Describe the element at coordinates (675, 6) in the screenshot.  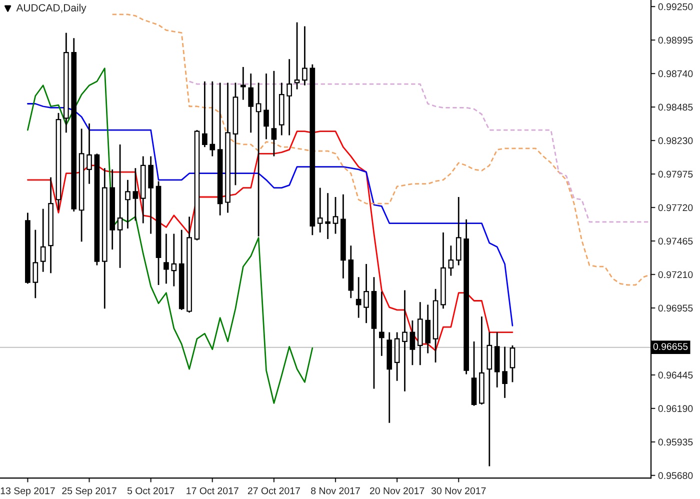
I see `y-tick-label: 0.99250` at that location.